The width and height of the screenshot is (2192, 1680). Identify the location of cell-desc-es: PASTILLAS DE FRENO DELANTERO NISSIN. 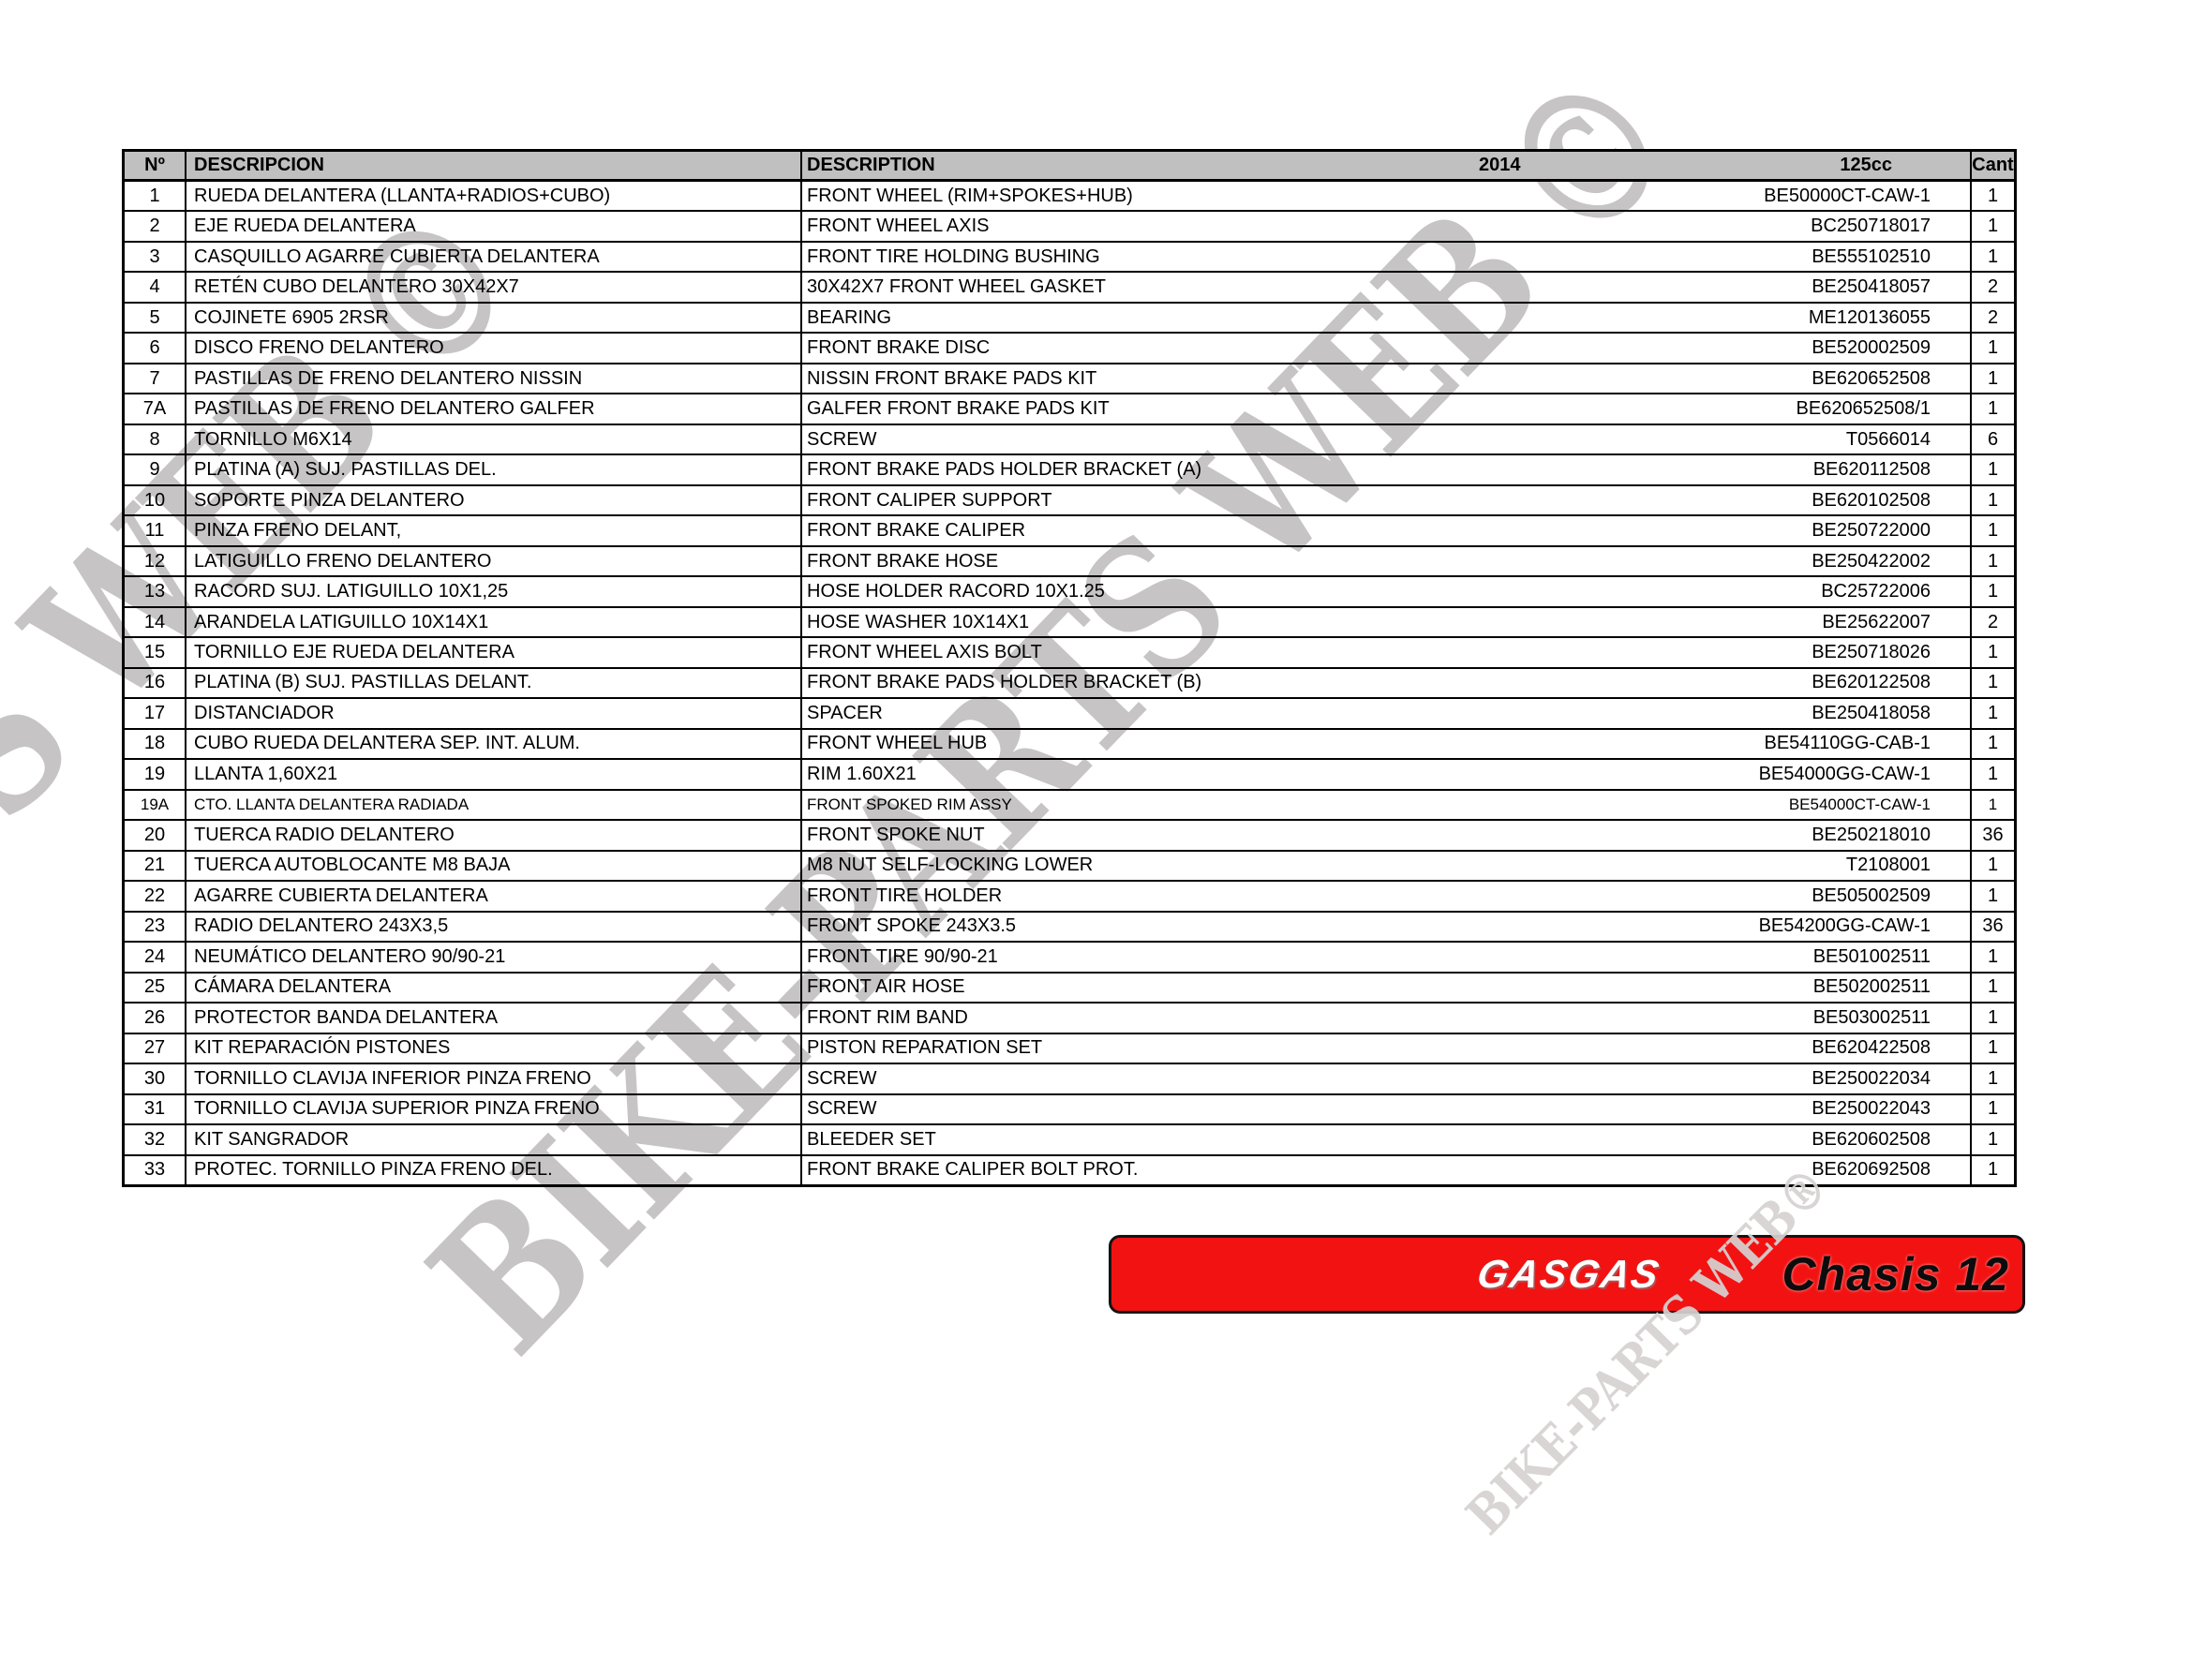
(494, 379).